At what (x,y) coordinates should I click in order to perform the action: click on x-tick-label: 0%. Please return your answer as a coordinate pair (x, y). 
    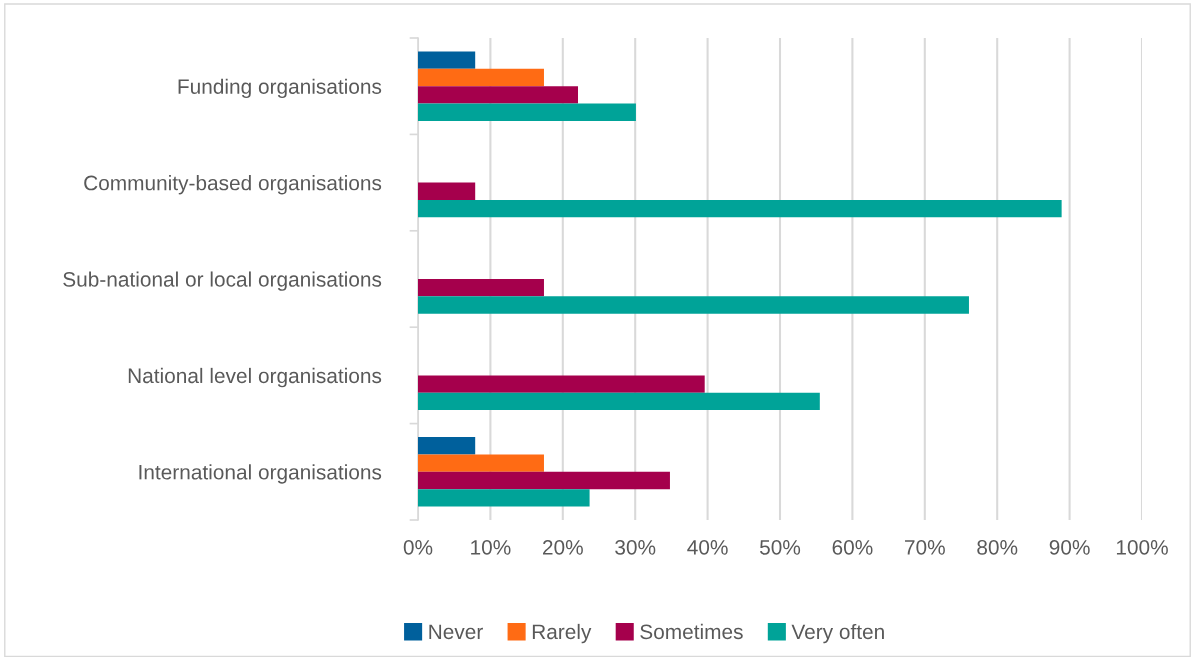
    Looking at the image, I should click on (418, 547).